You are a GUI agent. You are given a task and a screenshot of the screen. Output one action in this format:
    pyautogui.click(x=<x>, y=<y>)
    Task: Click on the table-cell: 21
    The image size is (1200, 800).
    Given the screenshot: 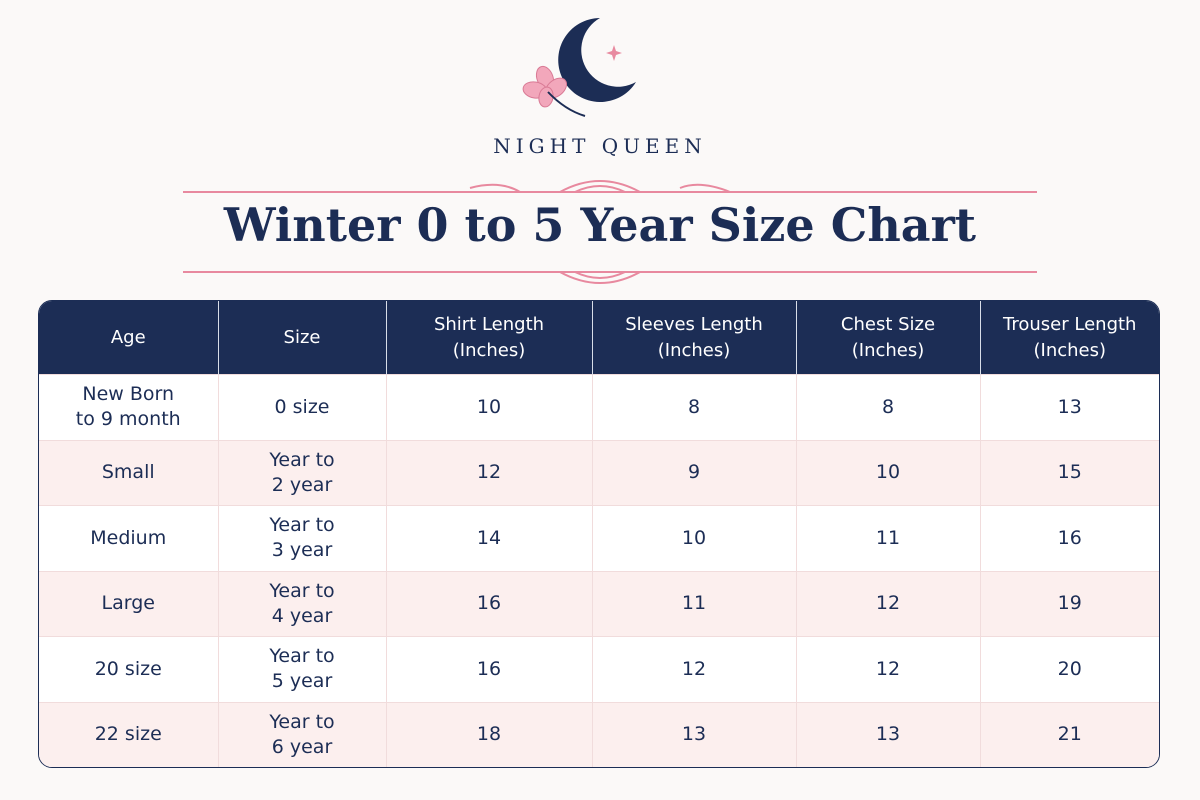 What is the action you would take?
    pyautogui.click(x=1069, y=734)
    